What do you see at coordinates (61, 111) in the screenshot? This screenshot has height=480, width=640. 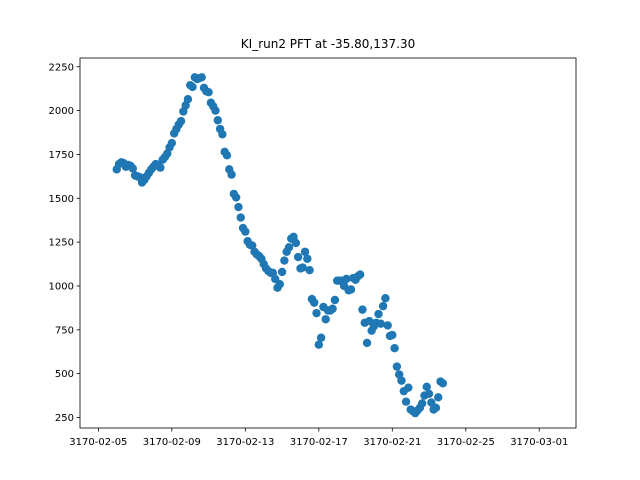 I see `y-tick-label: 2000` at bounding box center [61, 111].